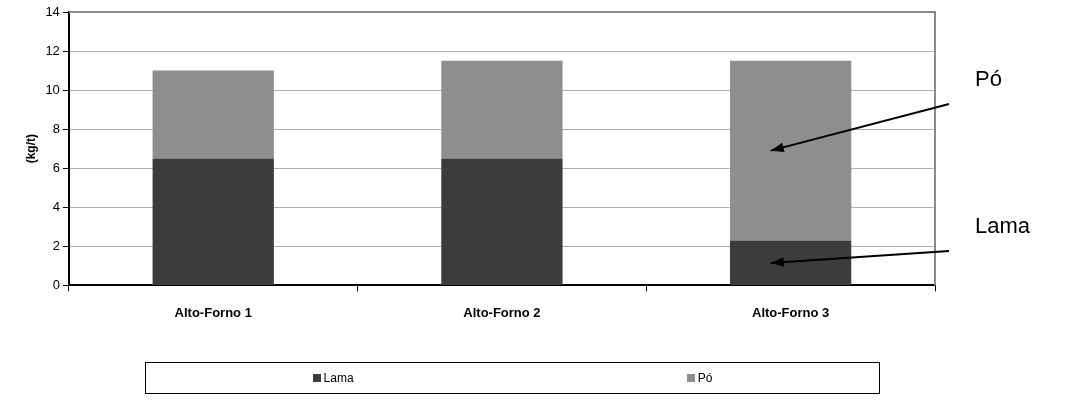  Describe the element at coordinates (705, 378) in the screenshot. I see `legend-label: Pó` at that location.